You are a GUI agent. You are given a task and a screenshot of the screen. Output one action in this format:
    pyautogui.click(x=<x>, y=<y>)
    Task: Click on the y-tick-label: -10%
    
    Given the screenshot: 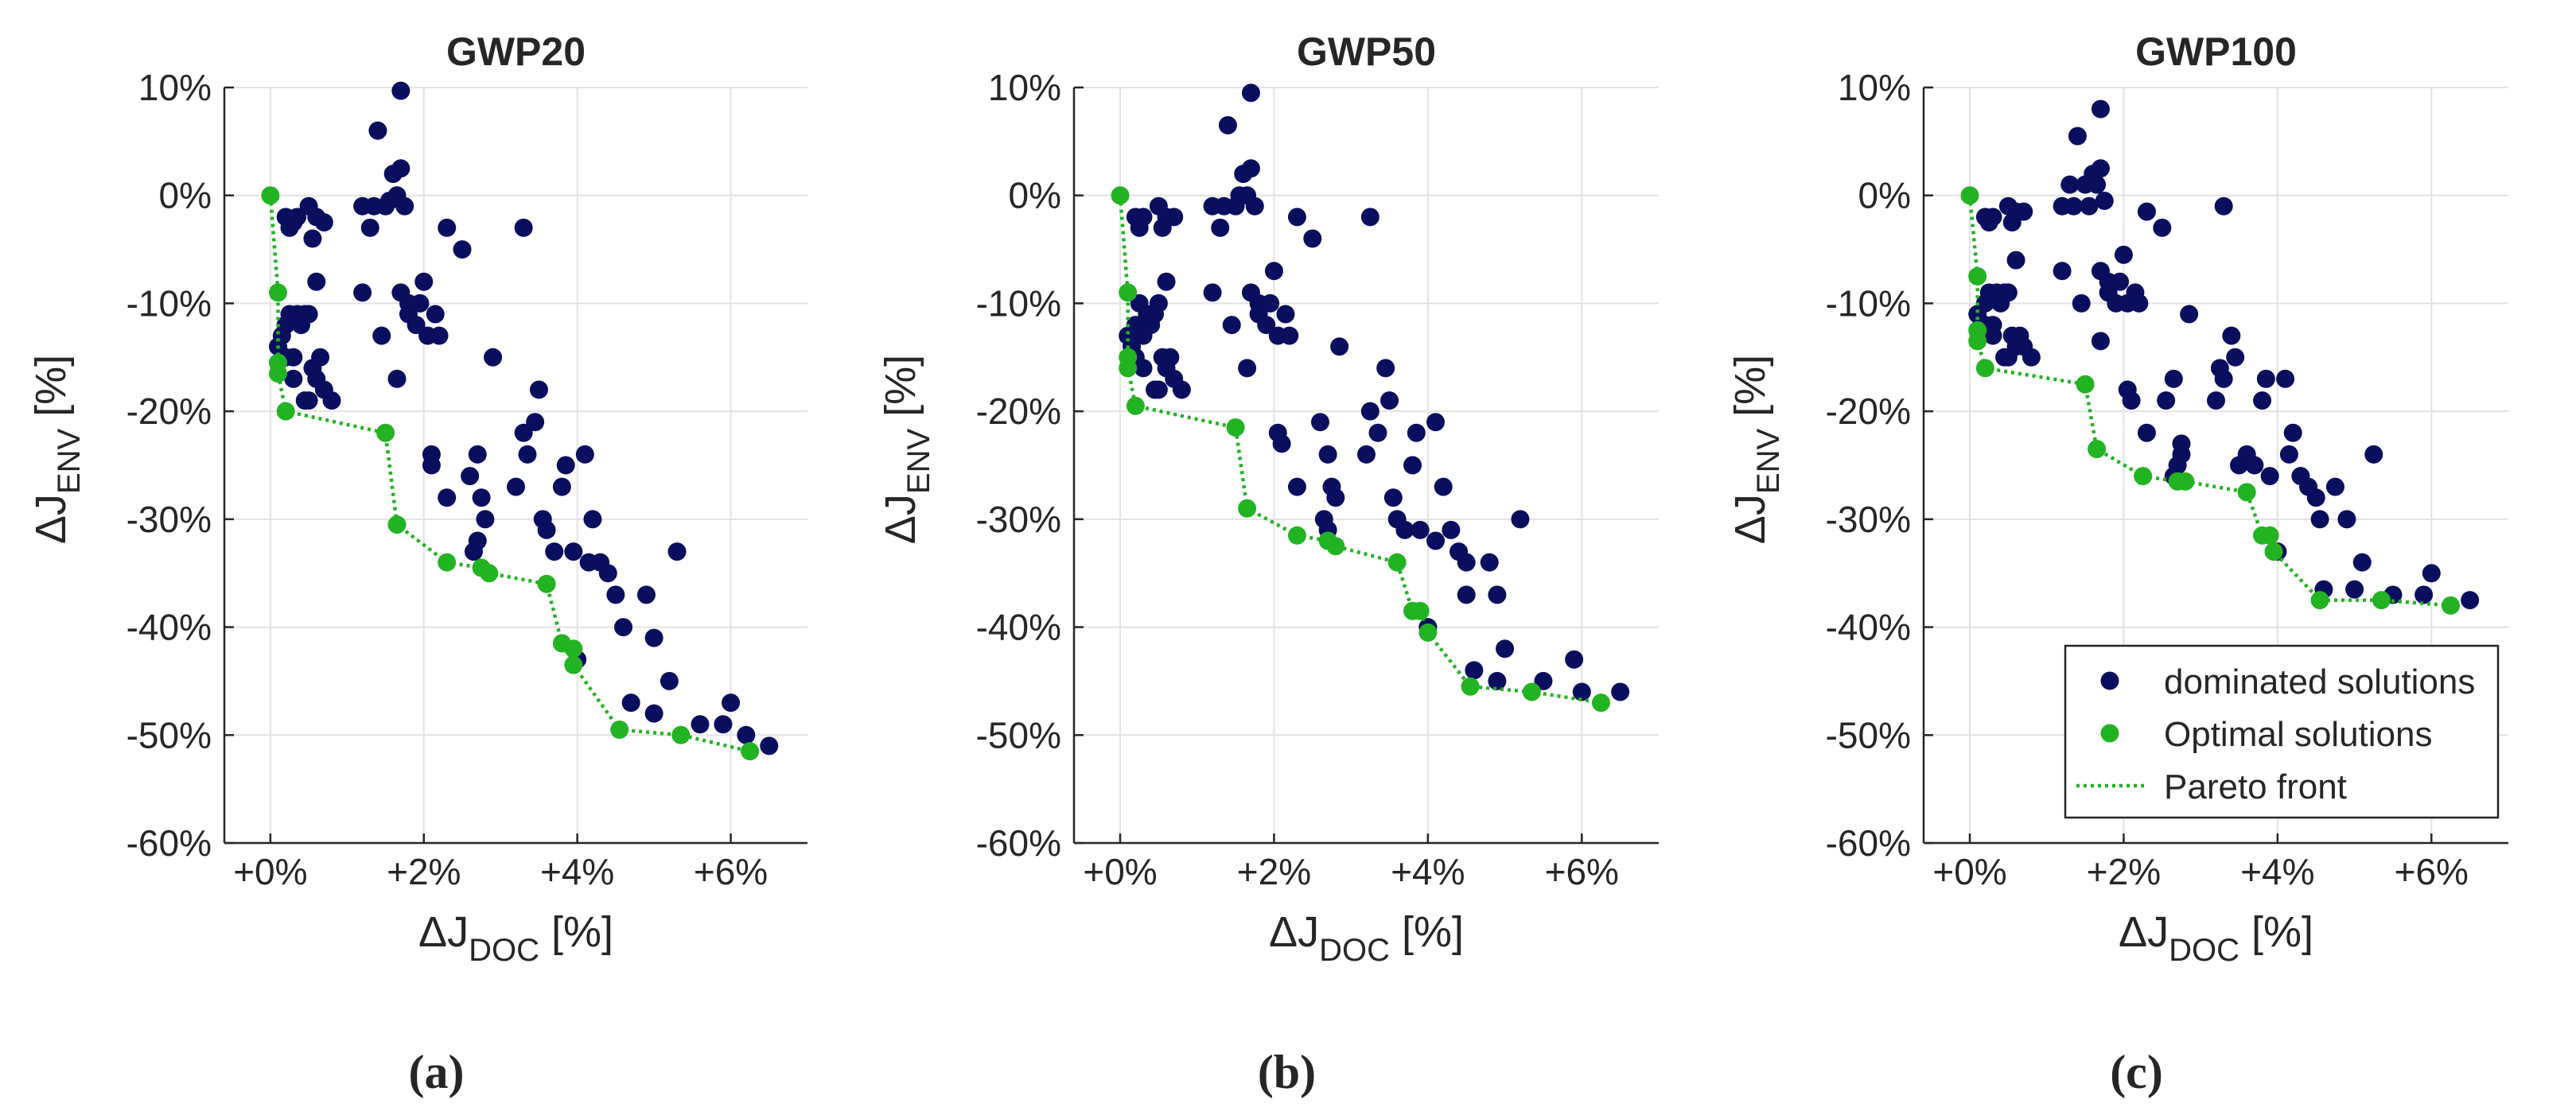 What is the action you would take?
    pyautogui.click(x=1869, y=303)
    